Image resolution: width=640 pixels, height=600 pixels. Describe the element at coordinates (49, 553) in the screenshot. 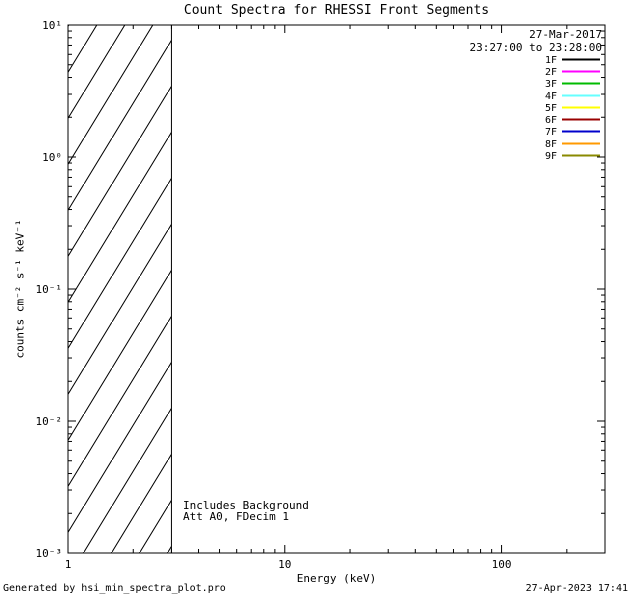

I see `y-tick-label: 10⁻³` at that location.